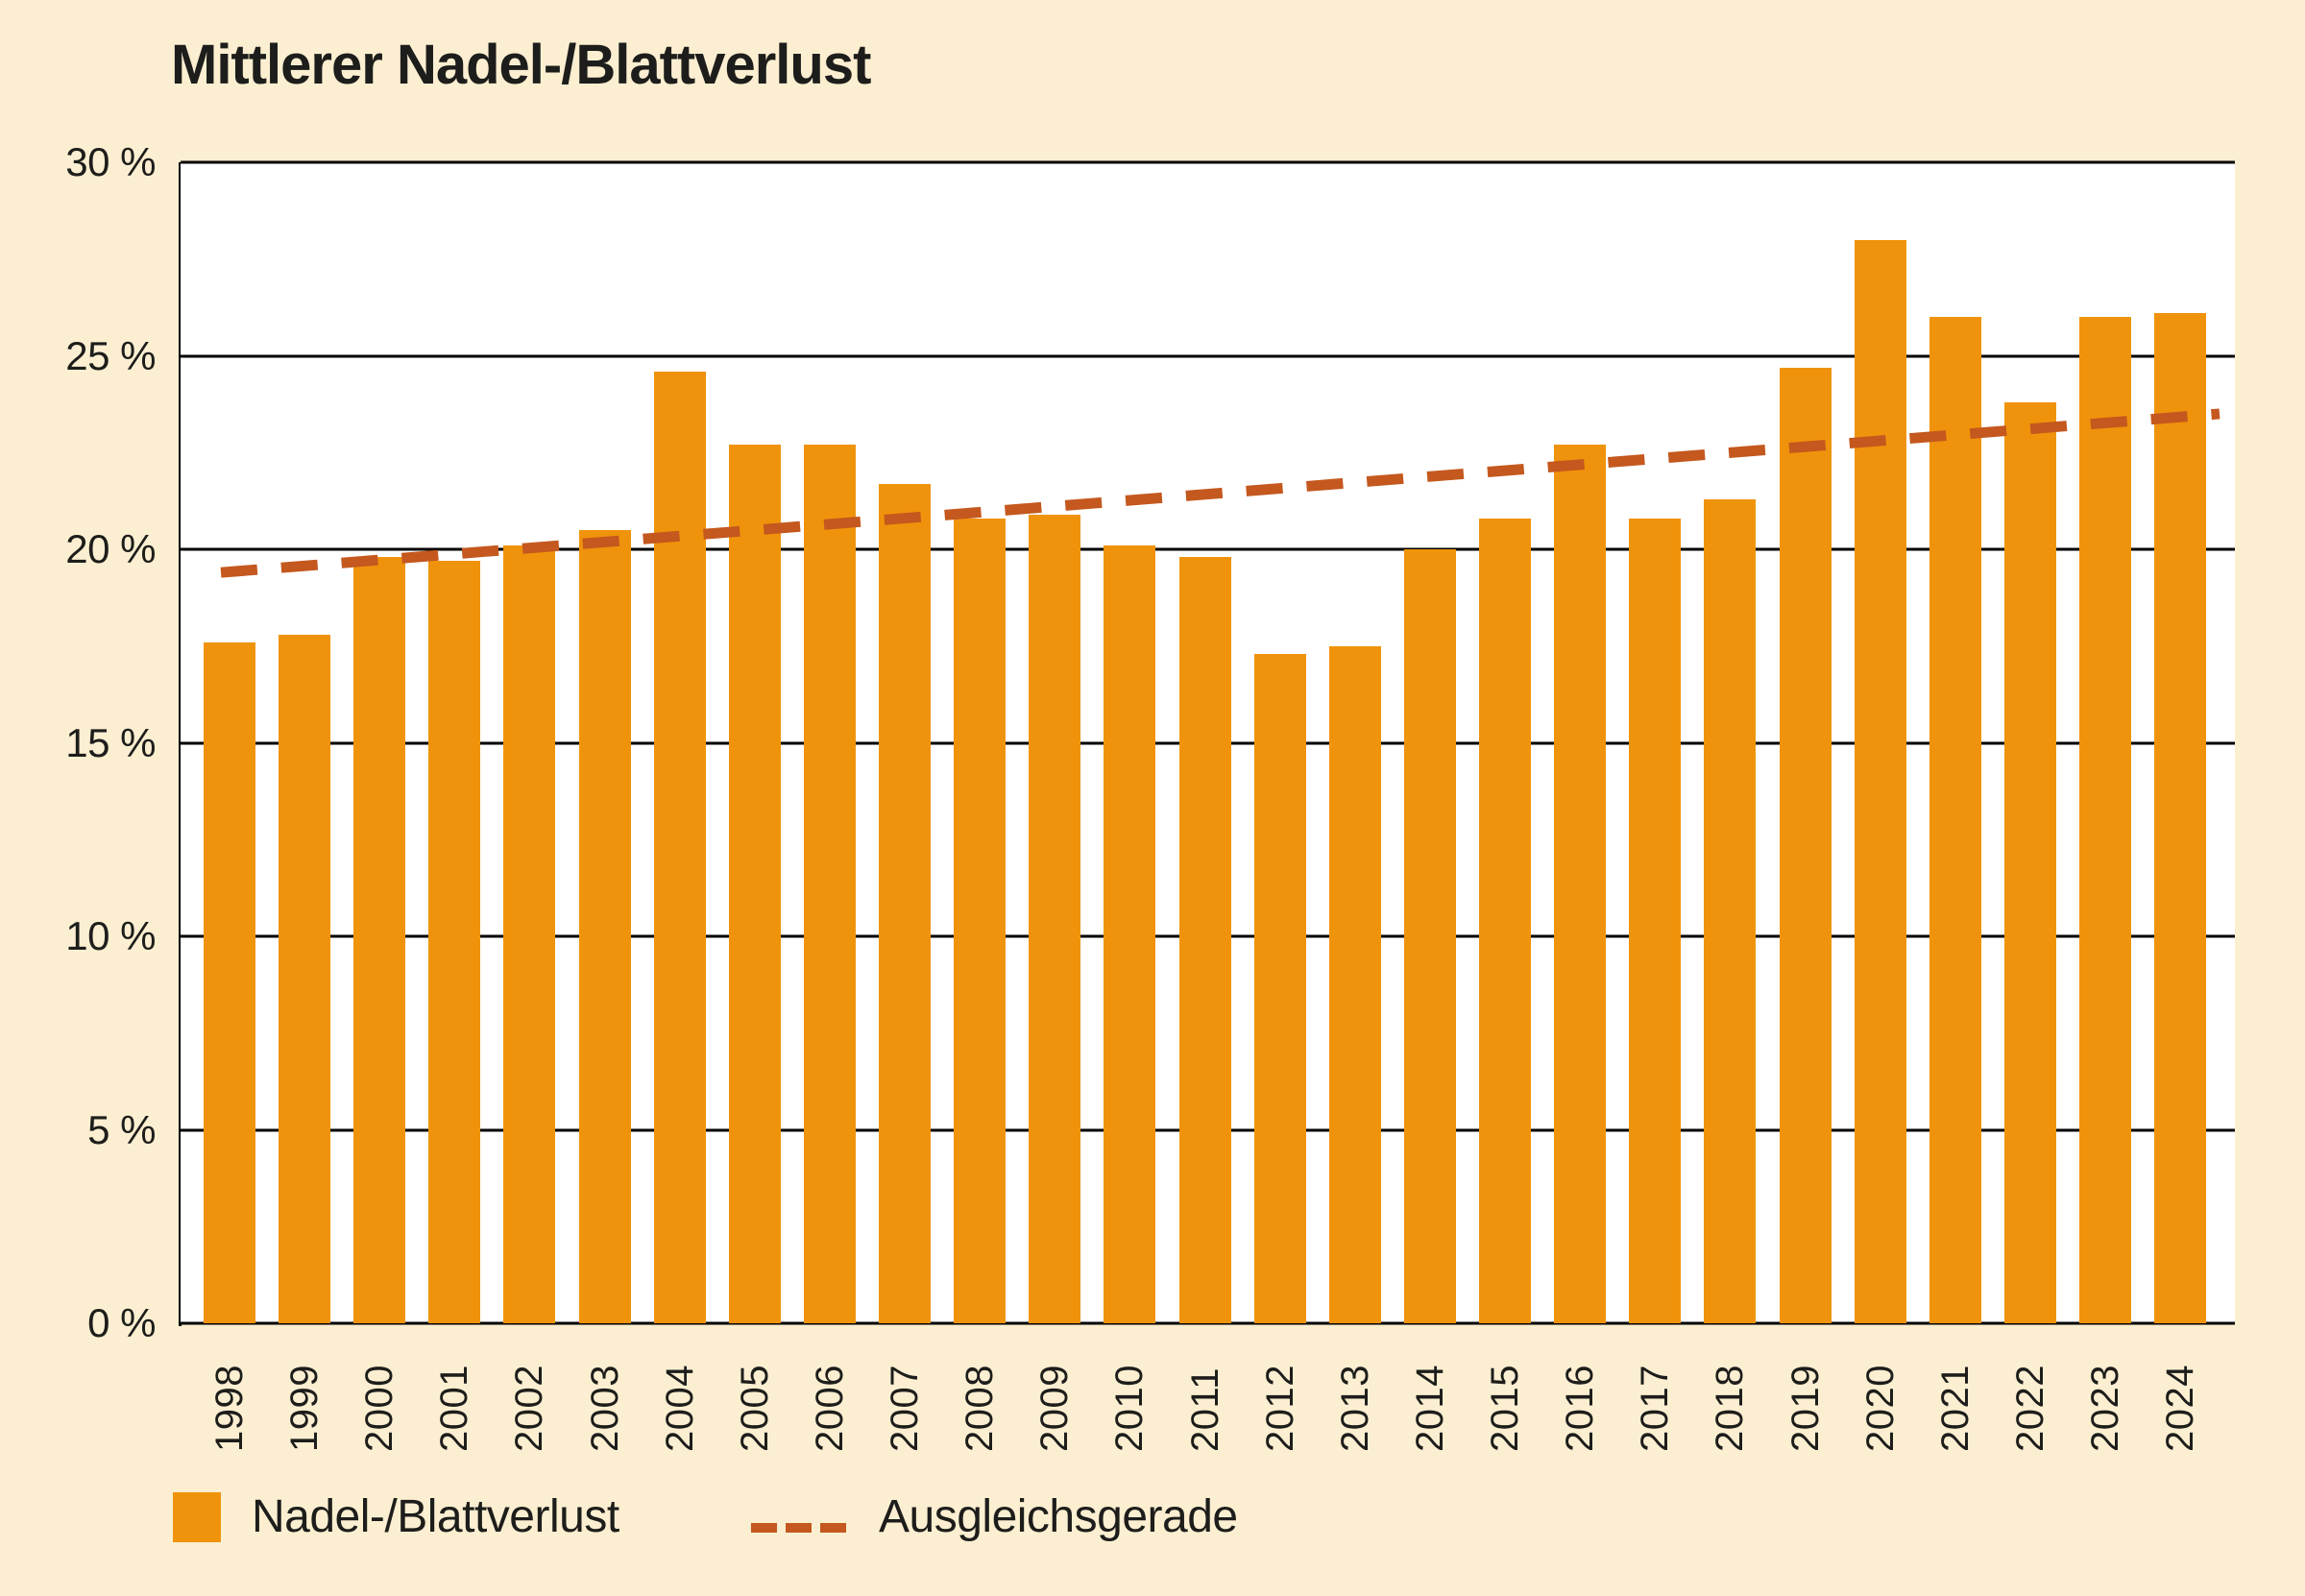 This screenshot has width=2305, height=1596. I want to click on bar-2014, so click(1429, 936).